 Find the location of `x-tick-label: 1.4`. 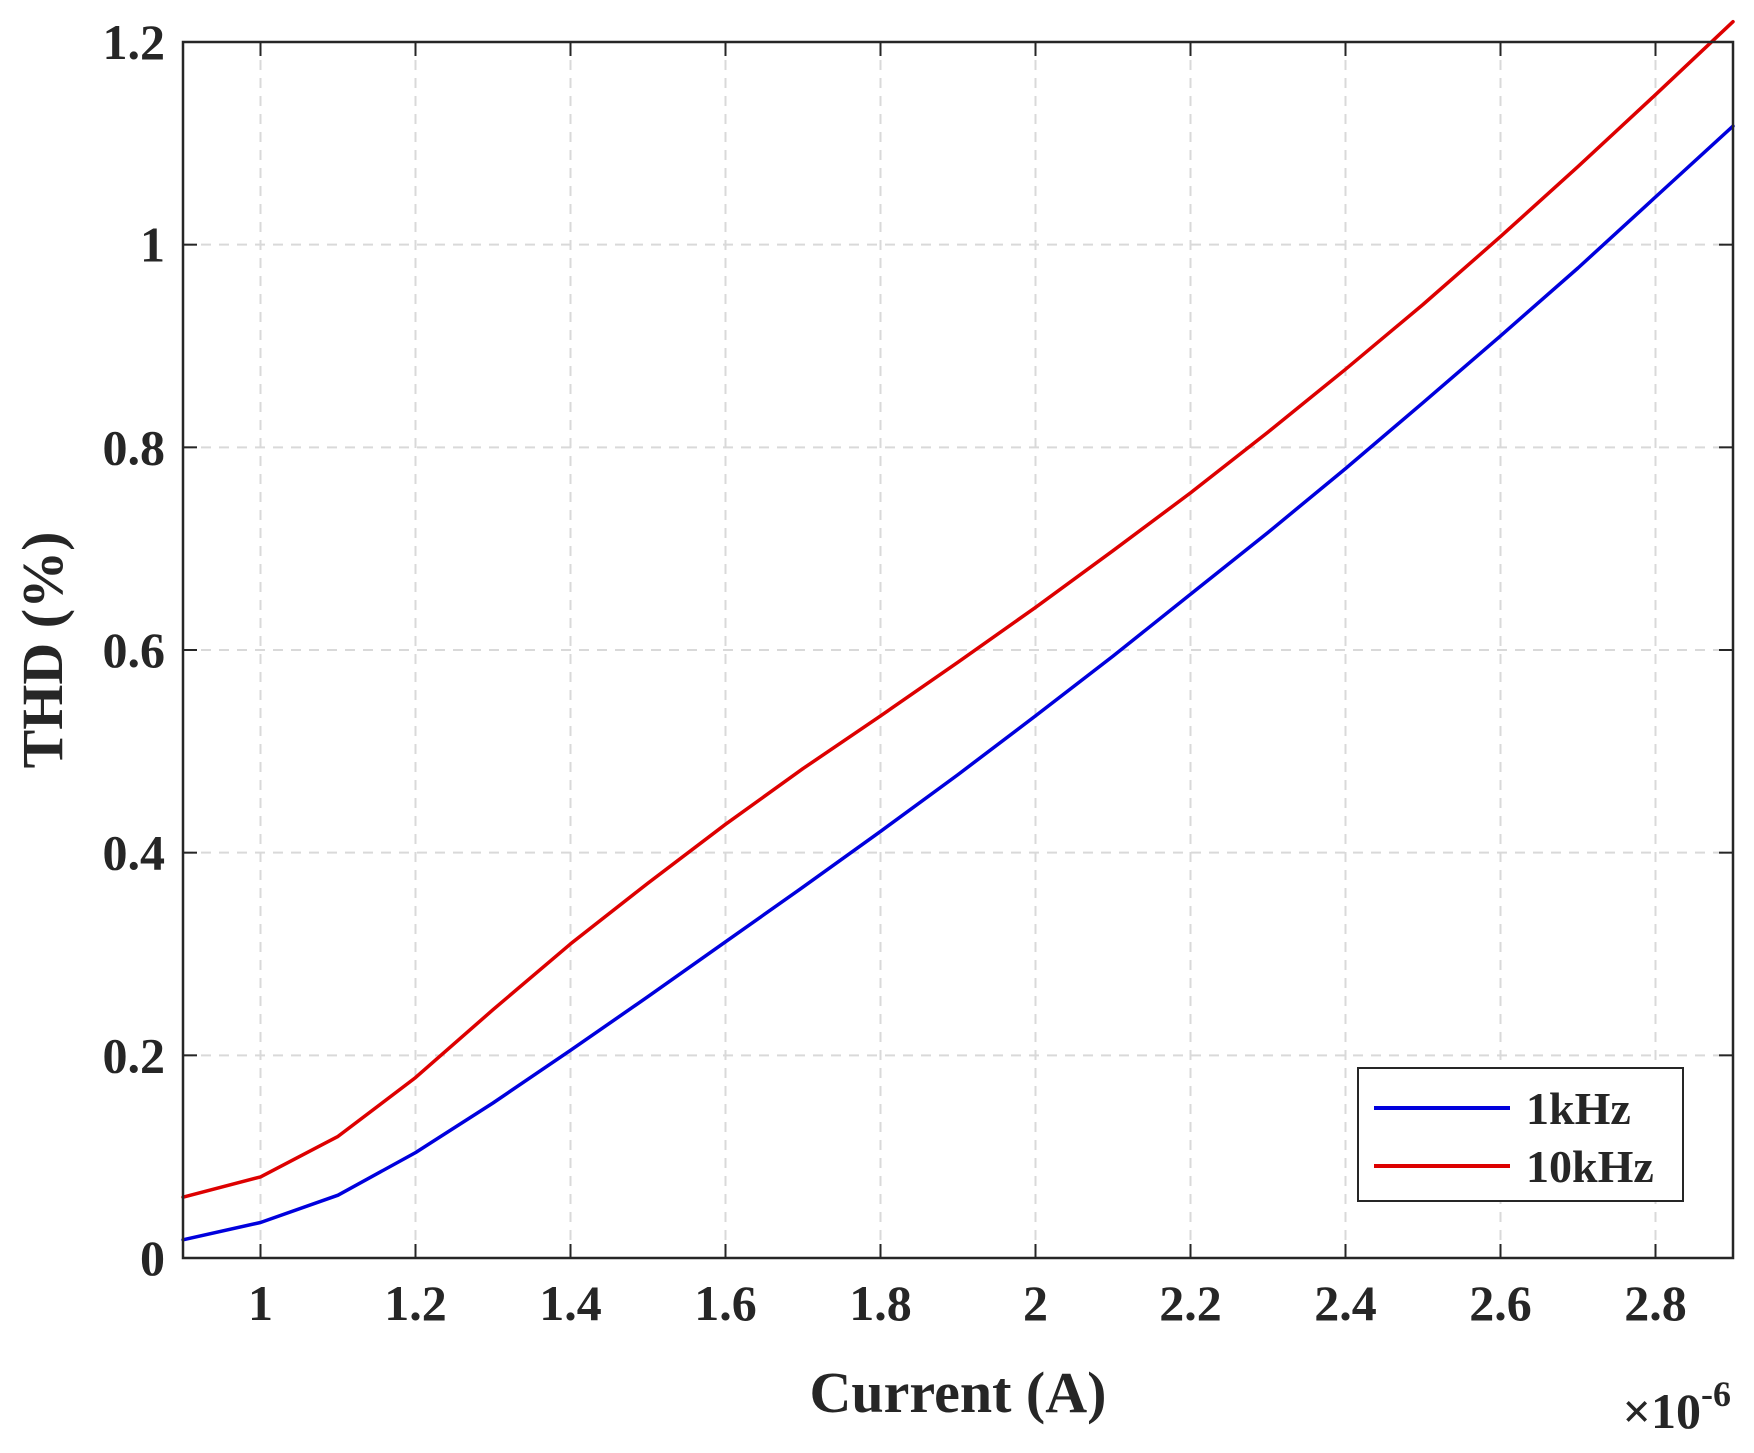

x-tick-label: 1.4 is located at coordinates (570, 1303).